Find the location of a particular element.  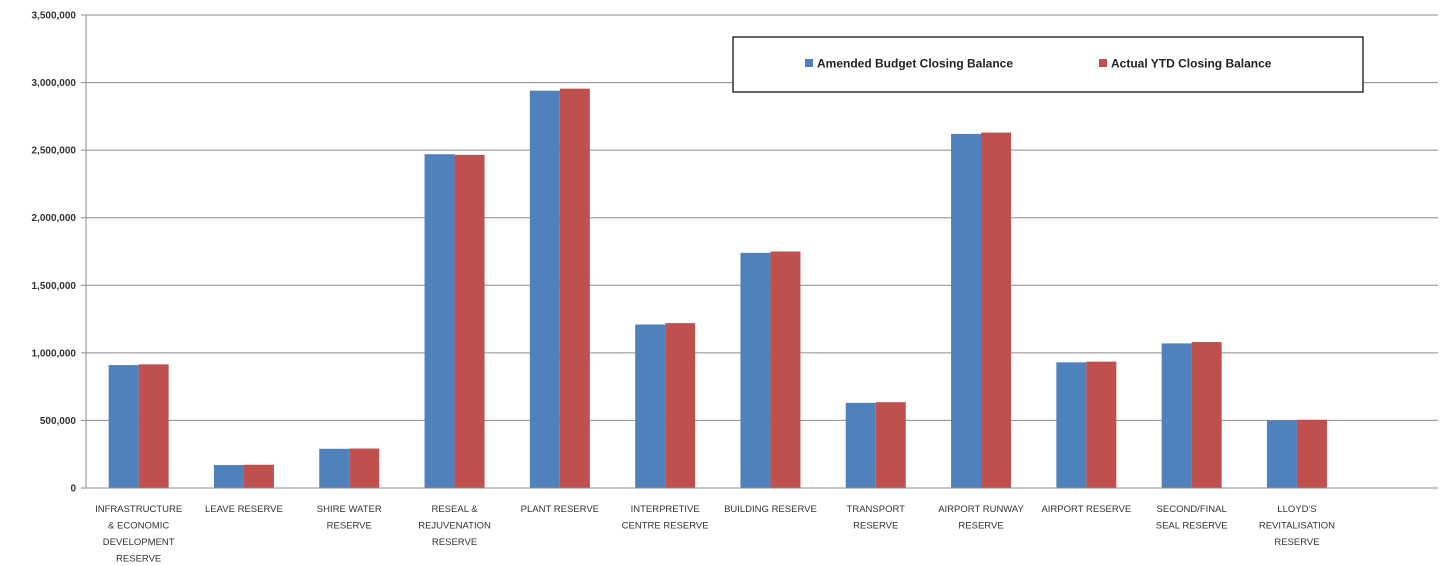

y-tick-label: 1,000,000 is located at coordinates (54, 353).